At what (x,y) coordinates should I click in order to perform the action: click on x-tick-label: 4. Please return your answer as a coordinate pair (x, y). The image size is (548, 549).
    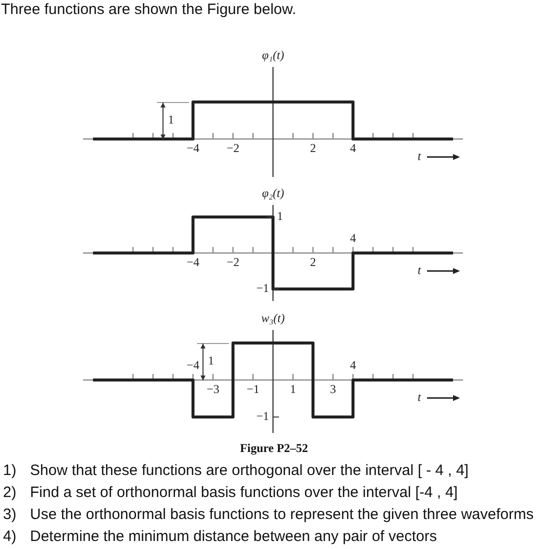
    Looking at the image, I should click on (353, 148).